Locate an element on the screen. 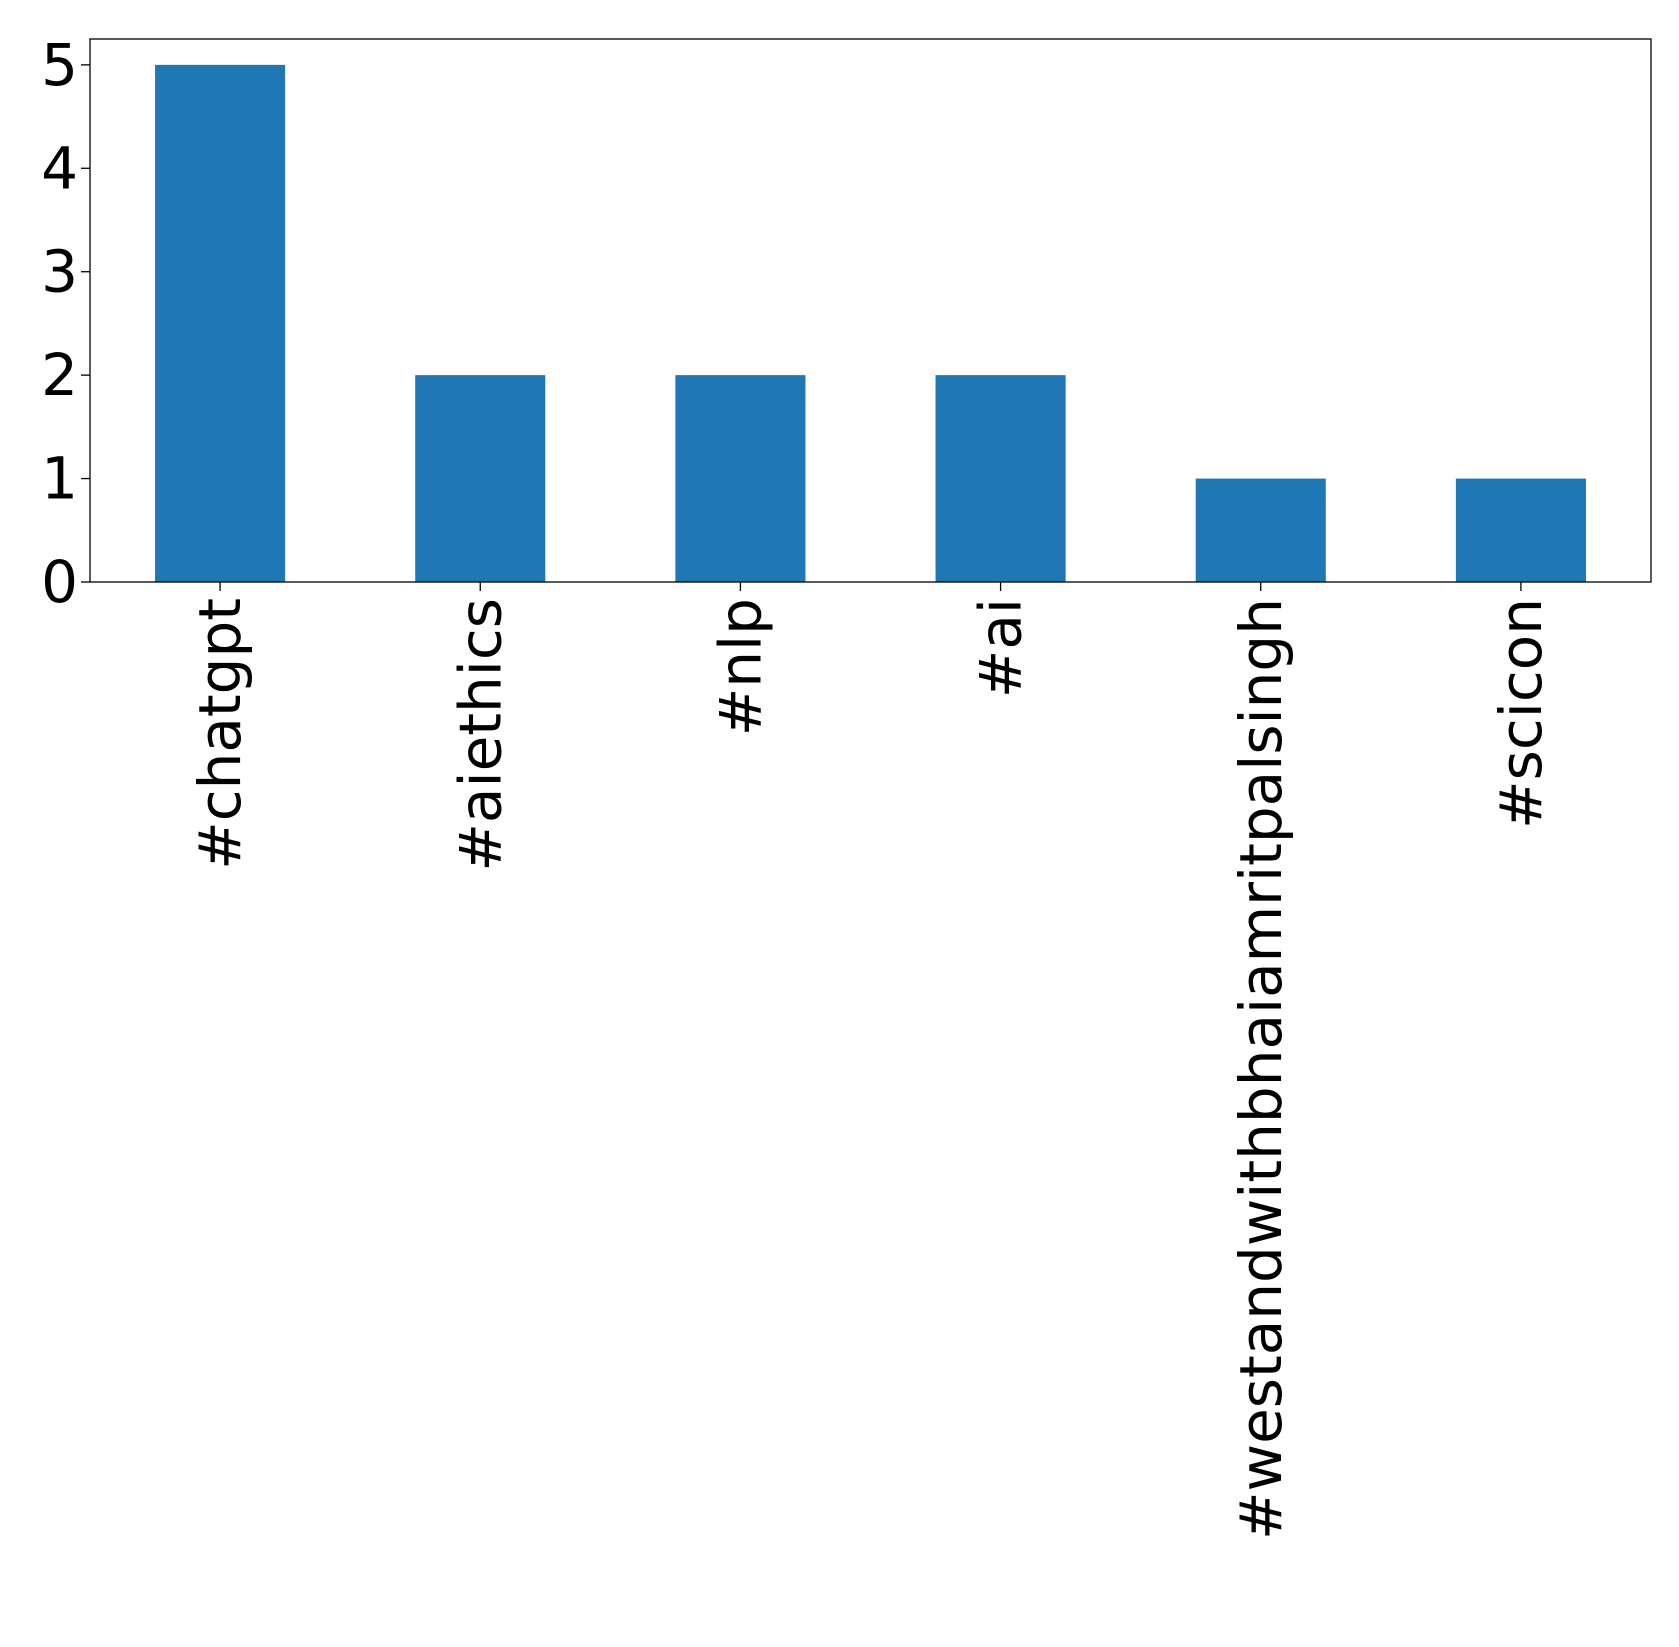  y-axis: 0 1 2 3 4 5 is located at coordinates (65, 323).